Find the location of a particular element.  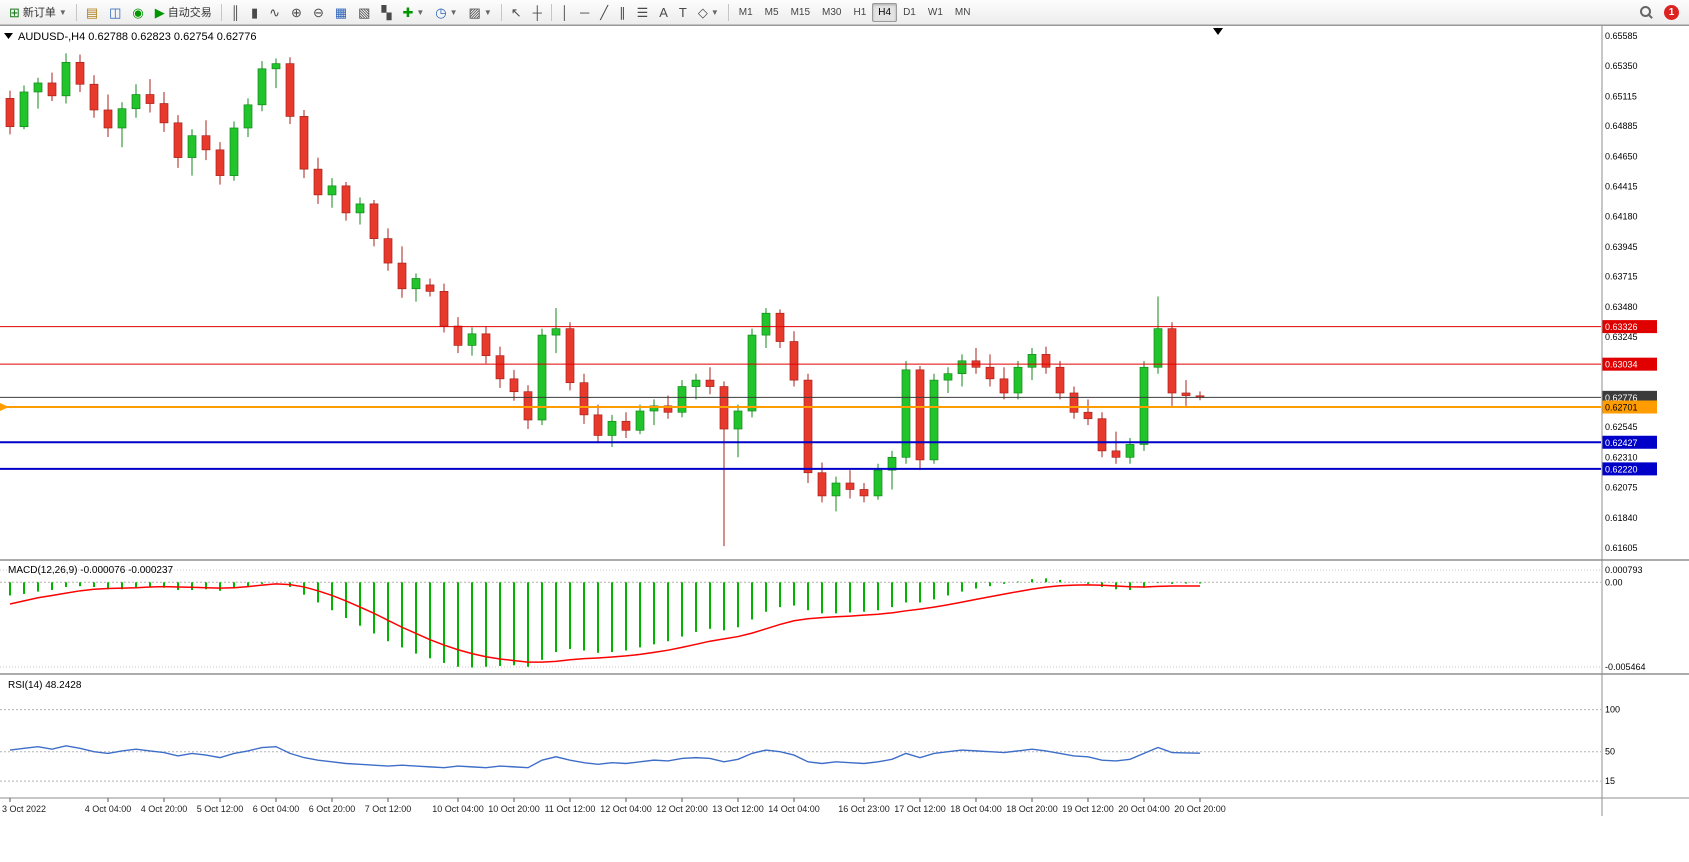

svg-text: 0.61605 is located at coordinates (1621, 548).